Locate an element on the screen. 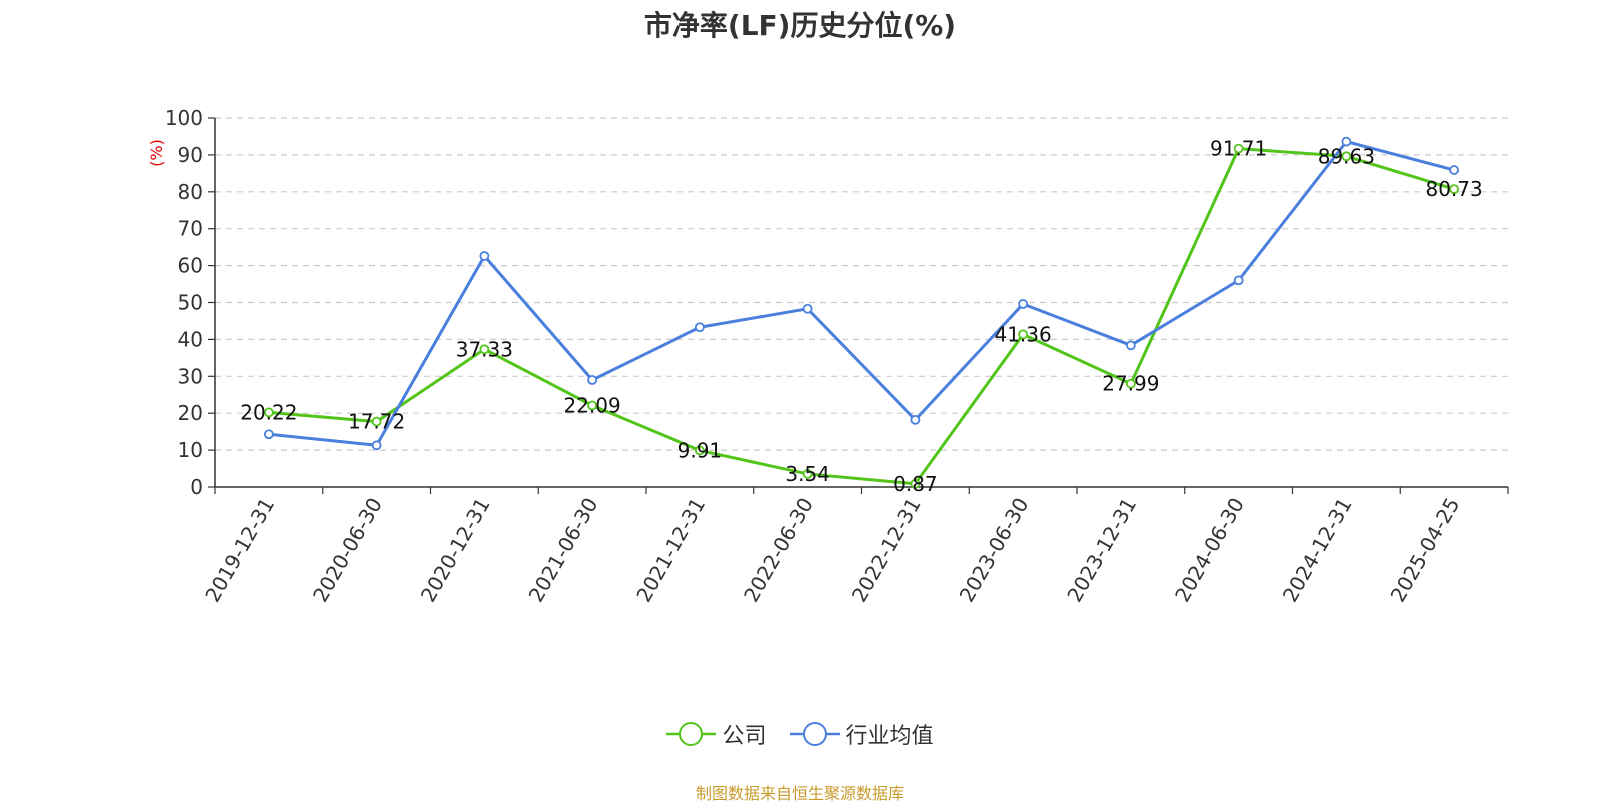  legend-item-industry: 行业均值 is located at coordinates (861, 734).